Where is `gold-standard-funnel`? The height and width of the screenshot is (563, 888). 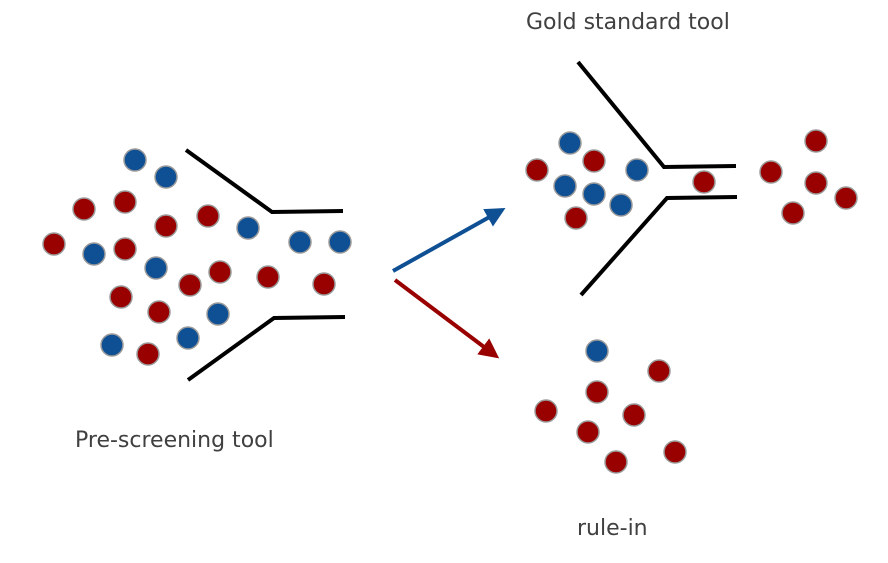 gold-standard-funnel is located at coordinates (657, 178).